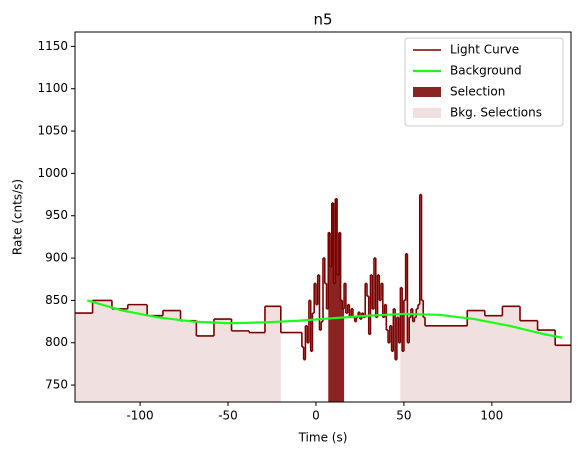 Image resolution: width=584 pixels, height=455 pixels. I want to click on y-tick-label: 1100, so click(52, 88).